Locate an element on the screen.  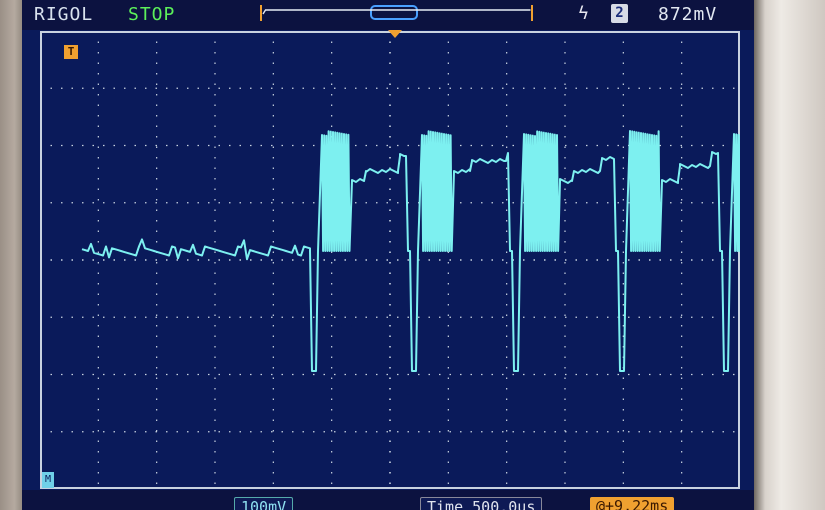
bottom-status-bar is located at coordinates (388, 500).